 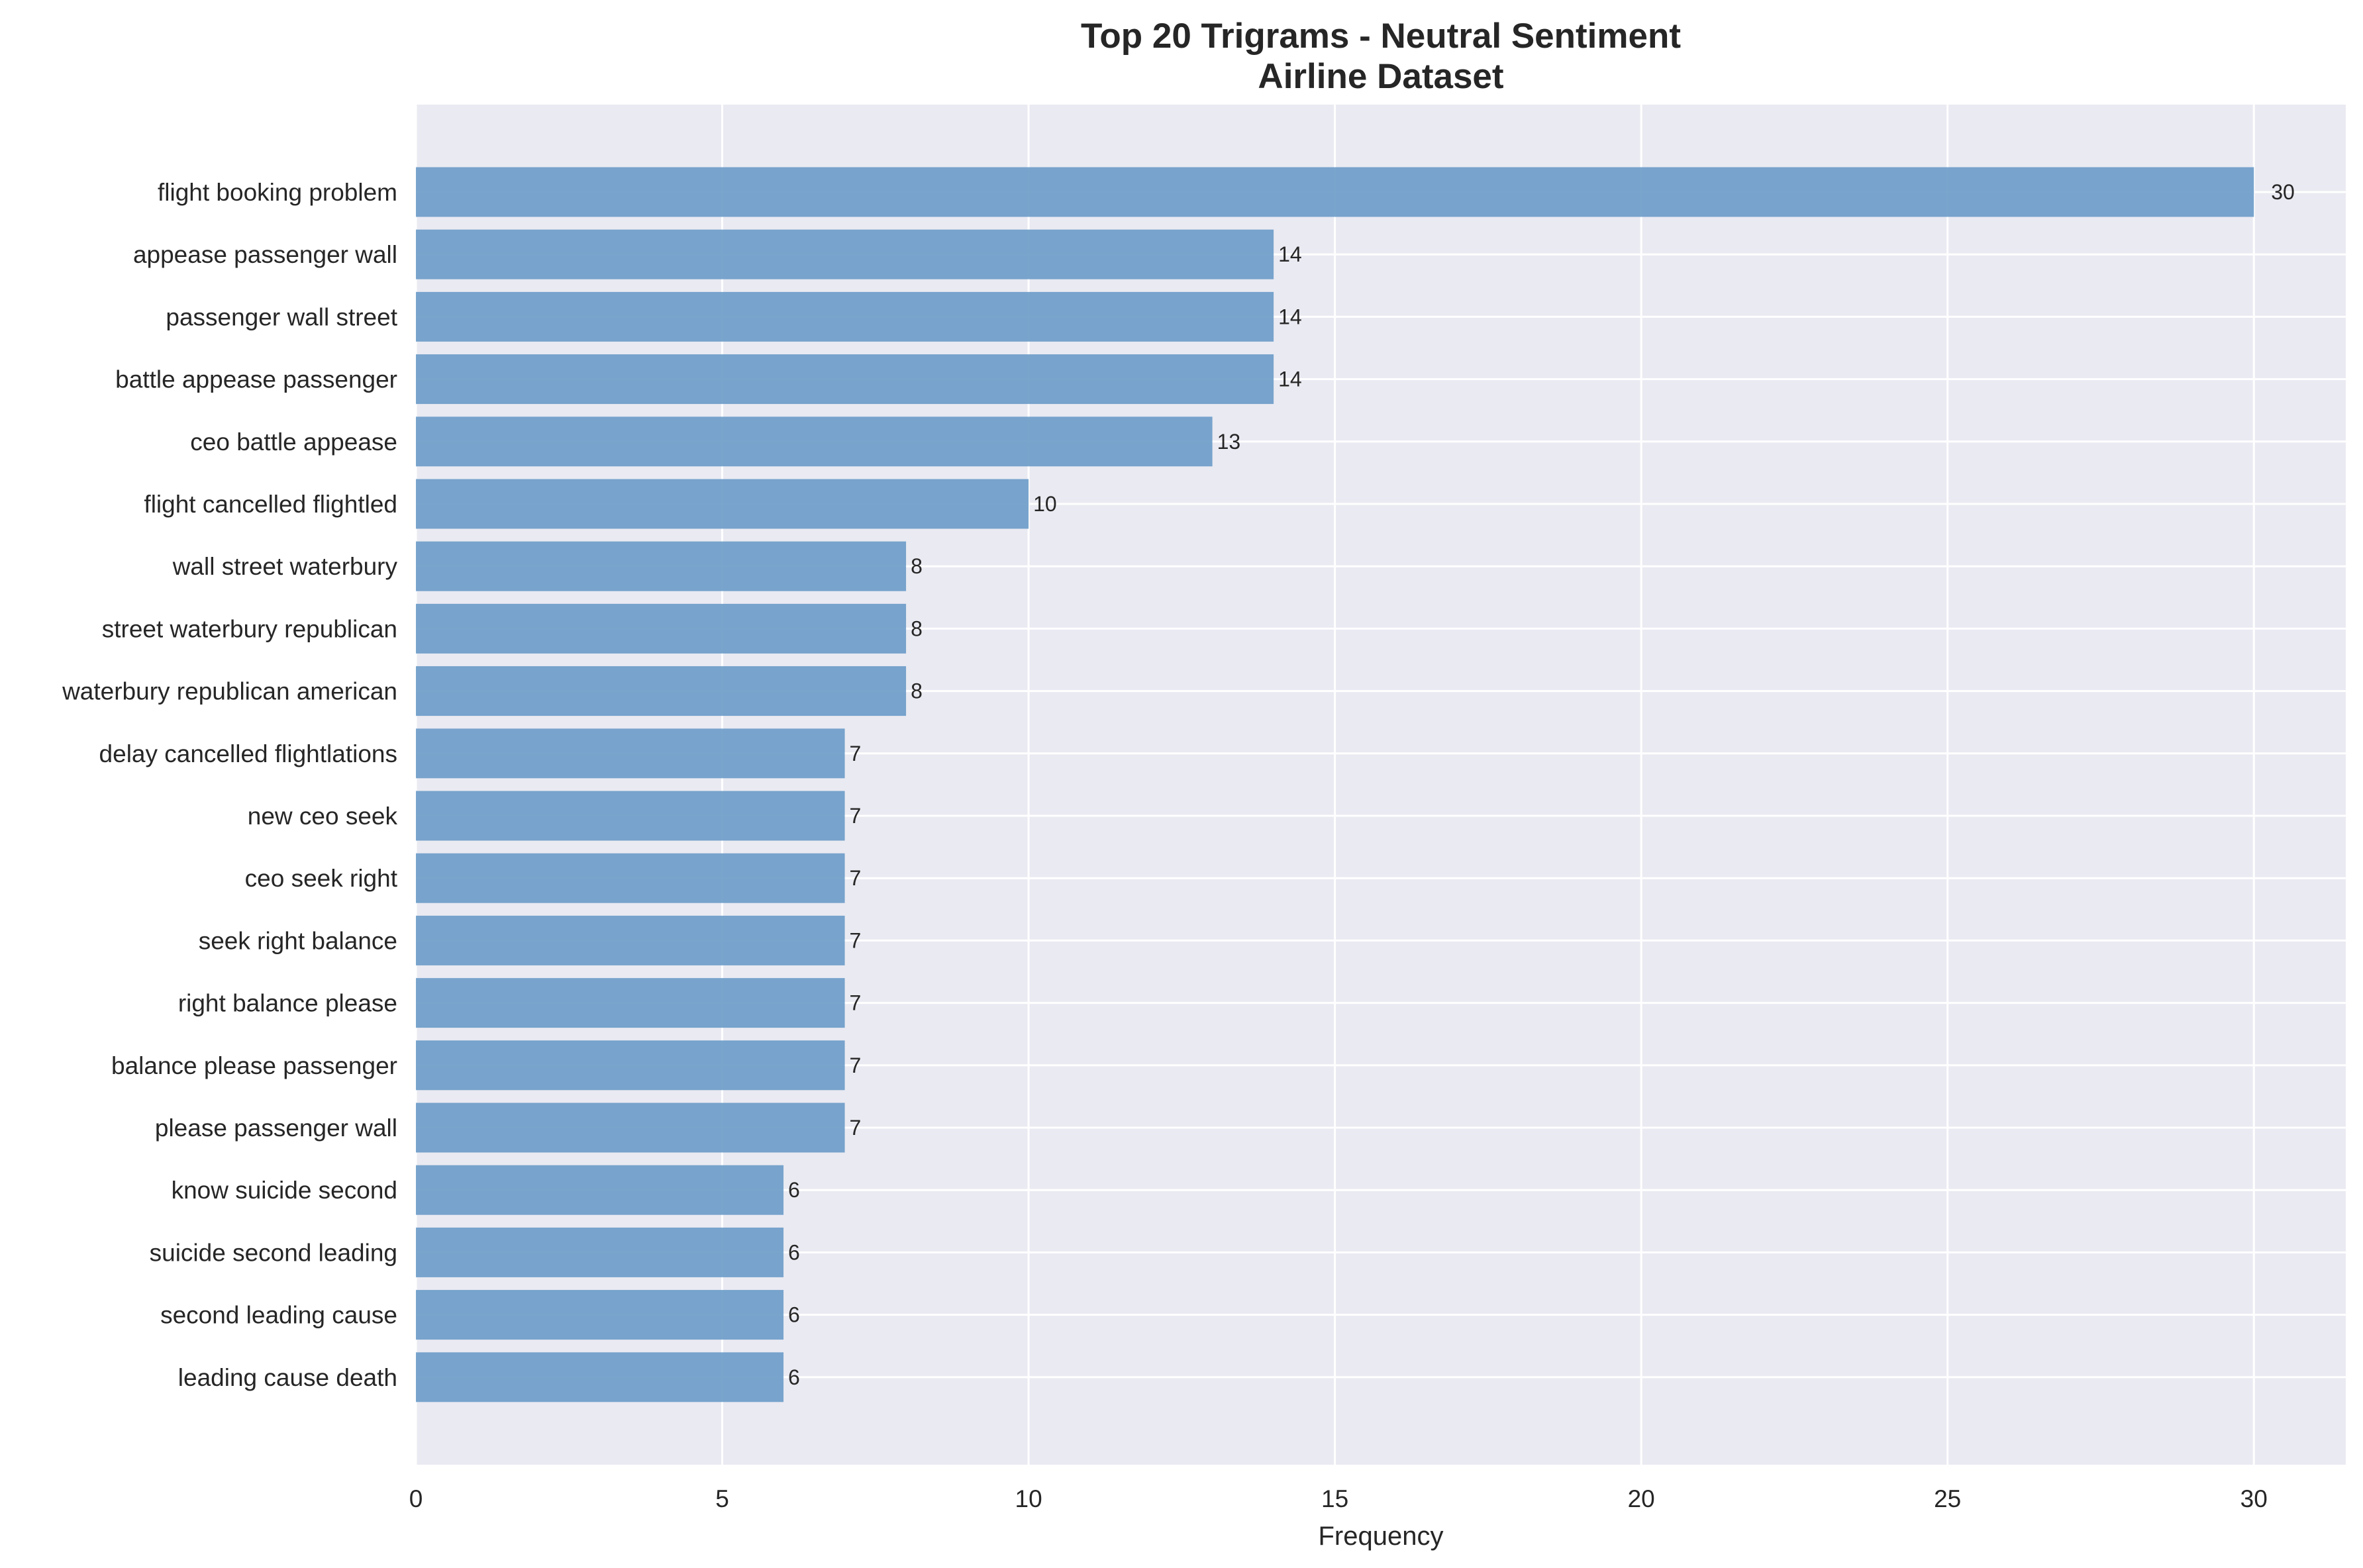 I want to click on y-tick-label: street waterbury republican, so click(x=250, y=628).